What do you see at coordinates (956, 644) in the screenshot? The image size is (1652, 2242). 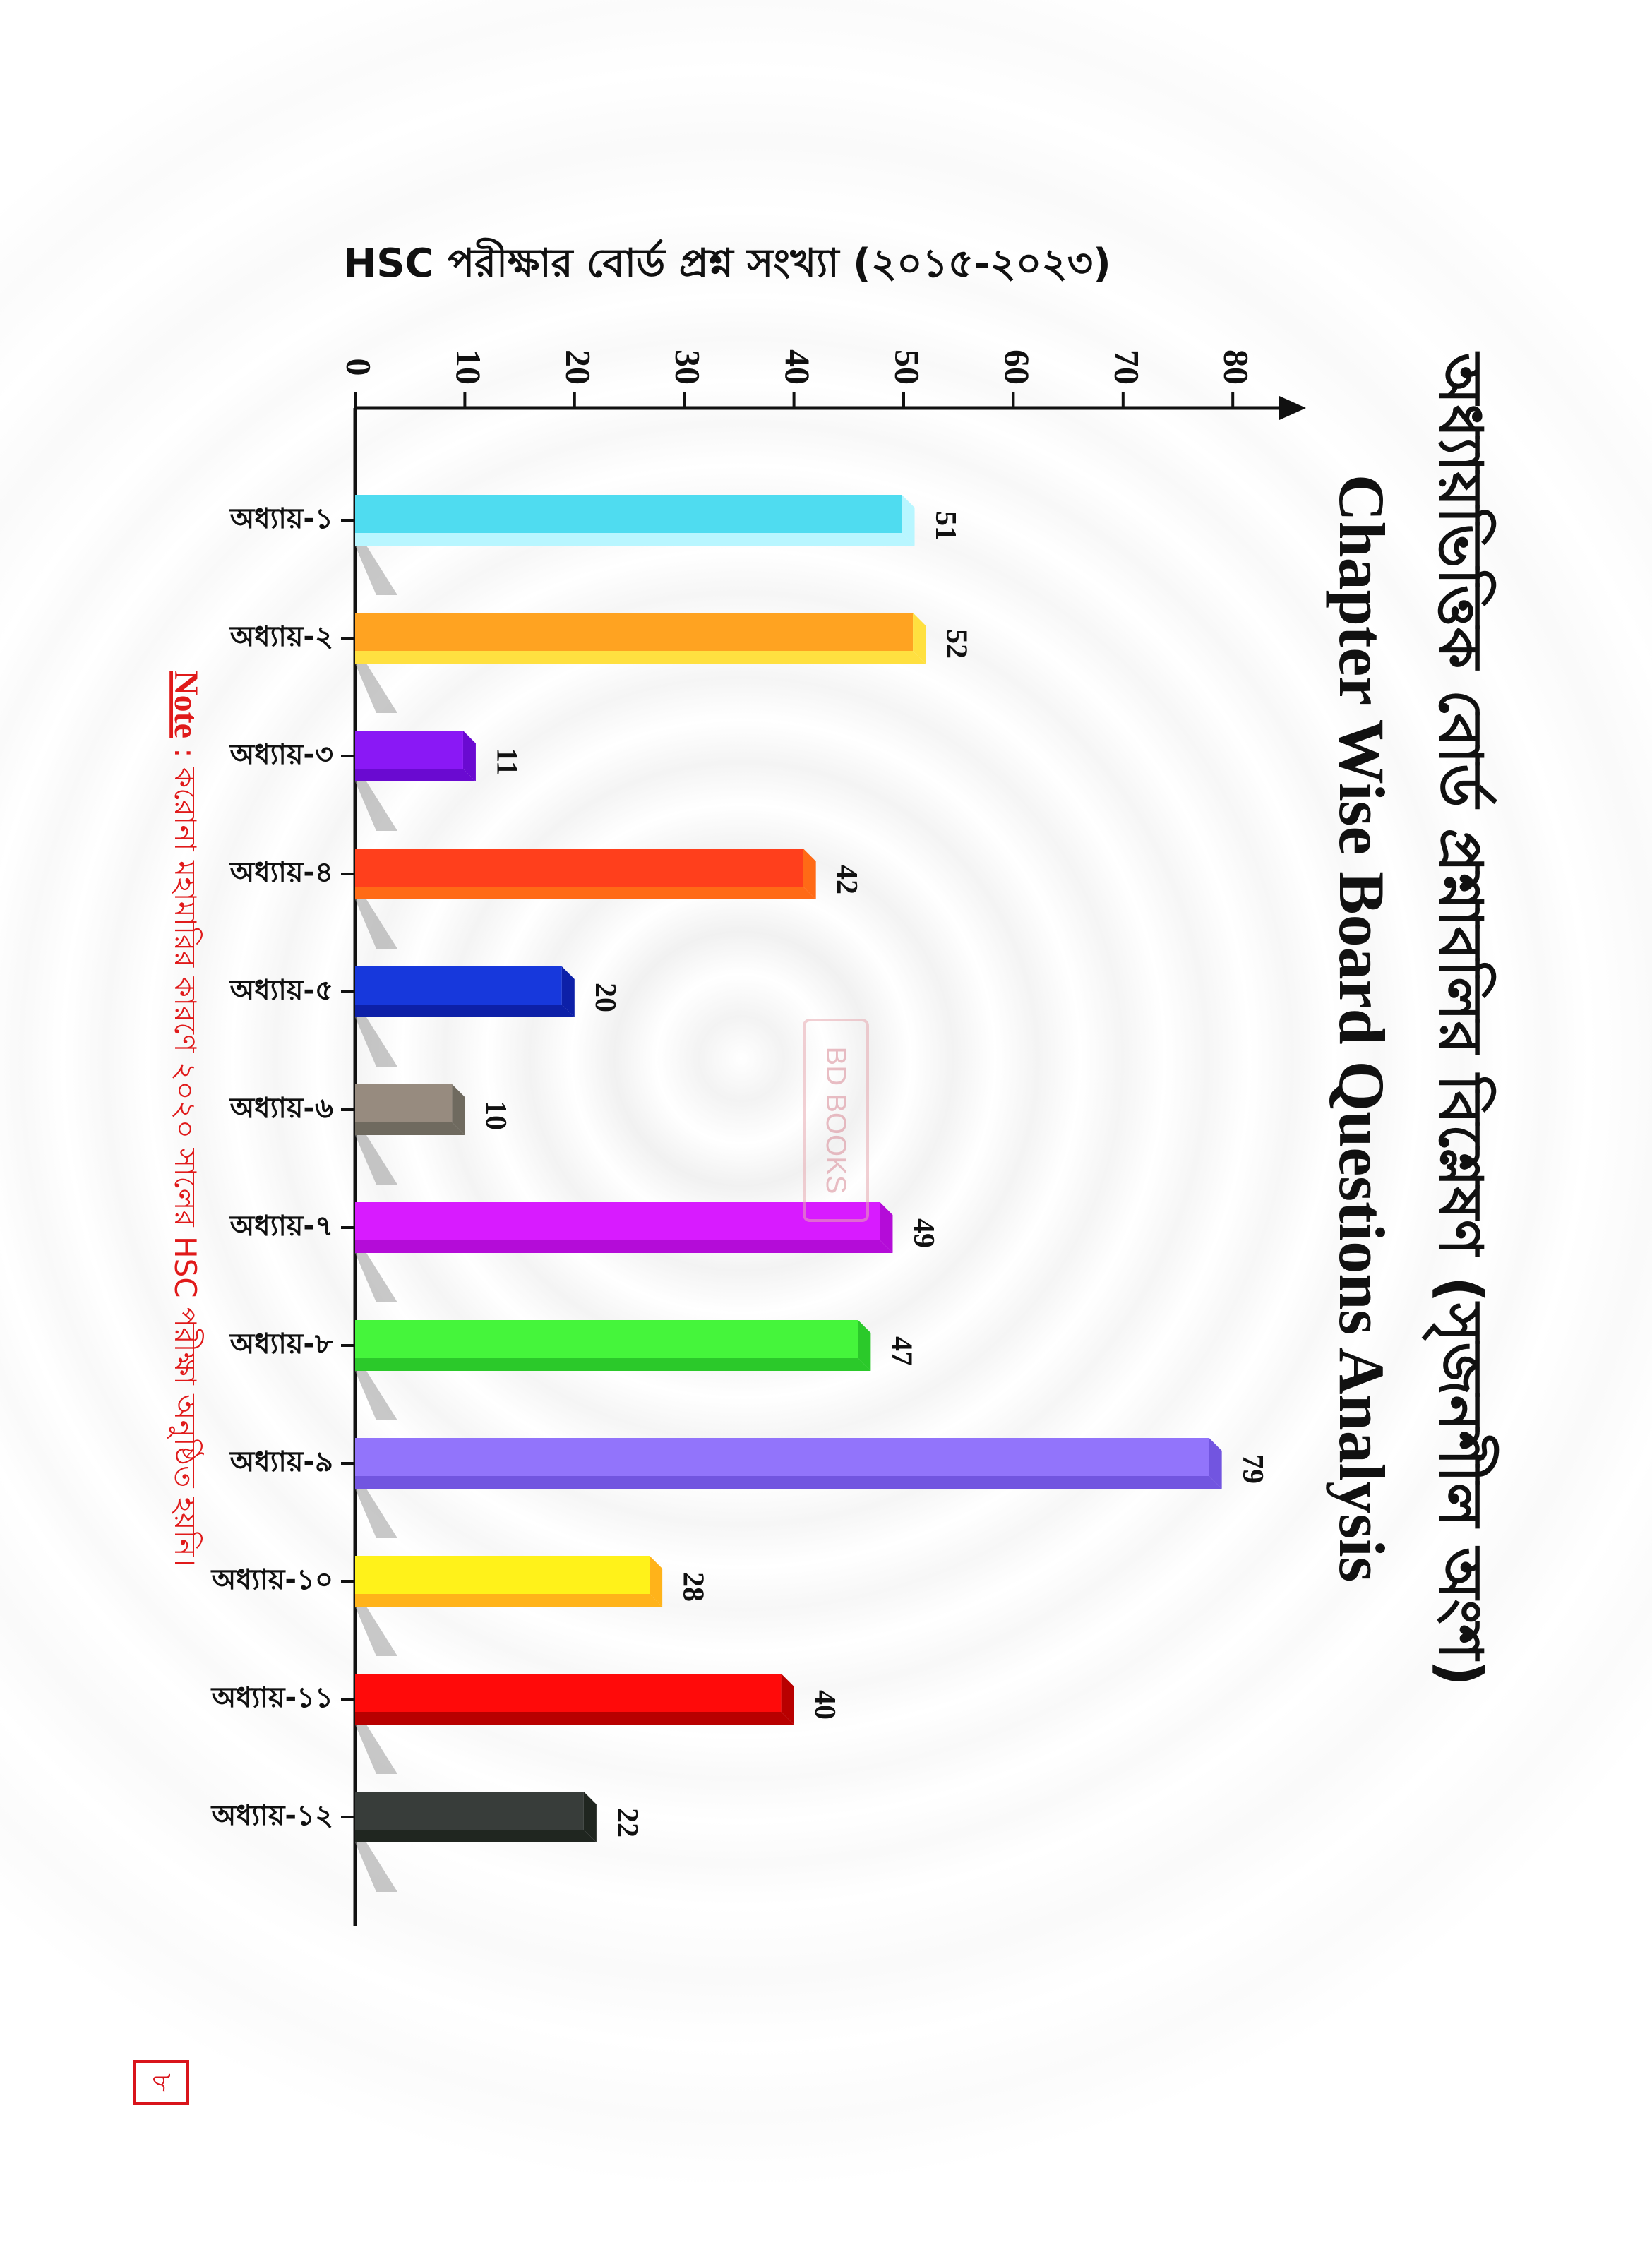 I see `value-label: 52` at bounding box center [956, 644].